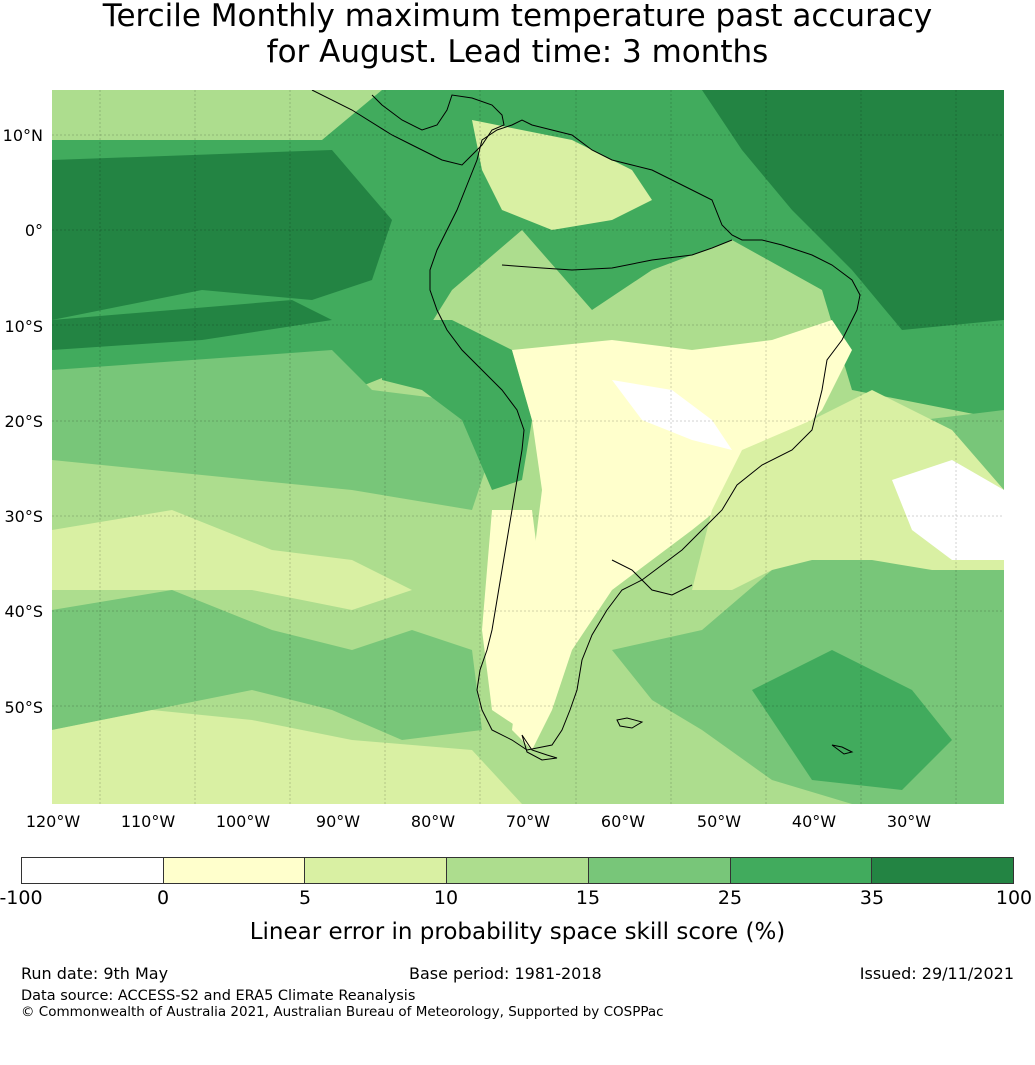 The height and width of the screenshot is (1065, 1035). I want to click on colorbar-tick: -100, so click(21, 898).